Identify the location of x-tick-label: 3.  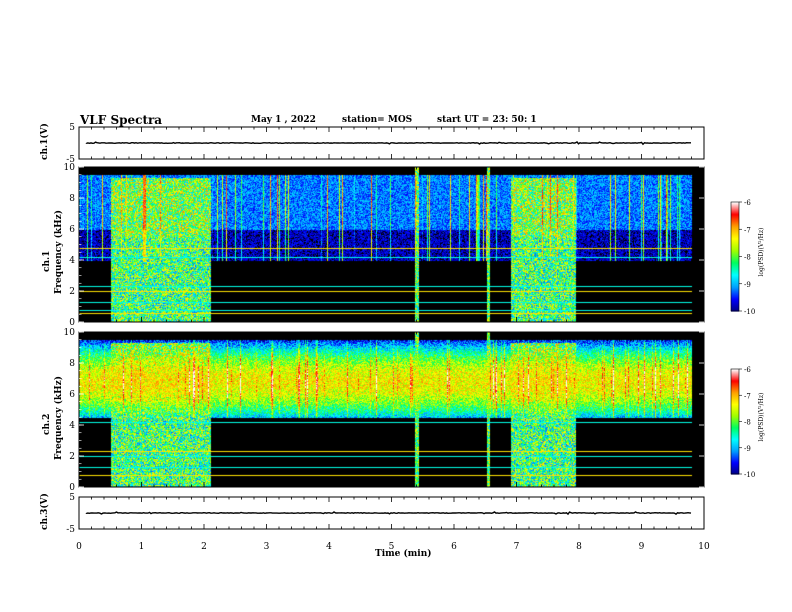
(267, 547).